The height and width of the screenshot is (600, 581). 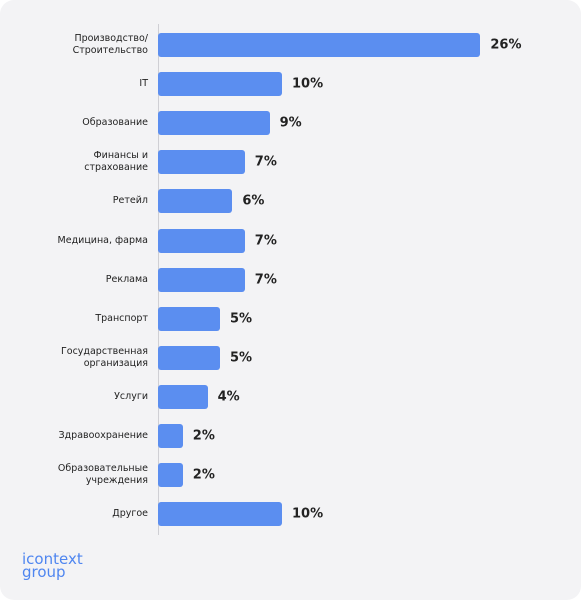 What do you see at coordinates (130, 514) in the screenshot?
I see `category-label: Другое` at bounding box center [130, 514].